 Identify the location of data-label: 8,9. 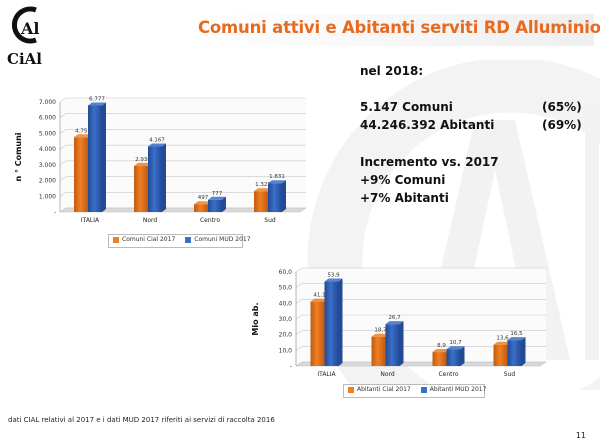
(441, 346).